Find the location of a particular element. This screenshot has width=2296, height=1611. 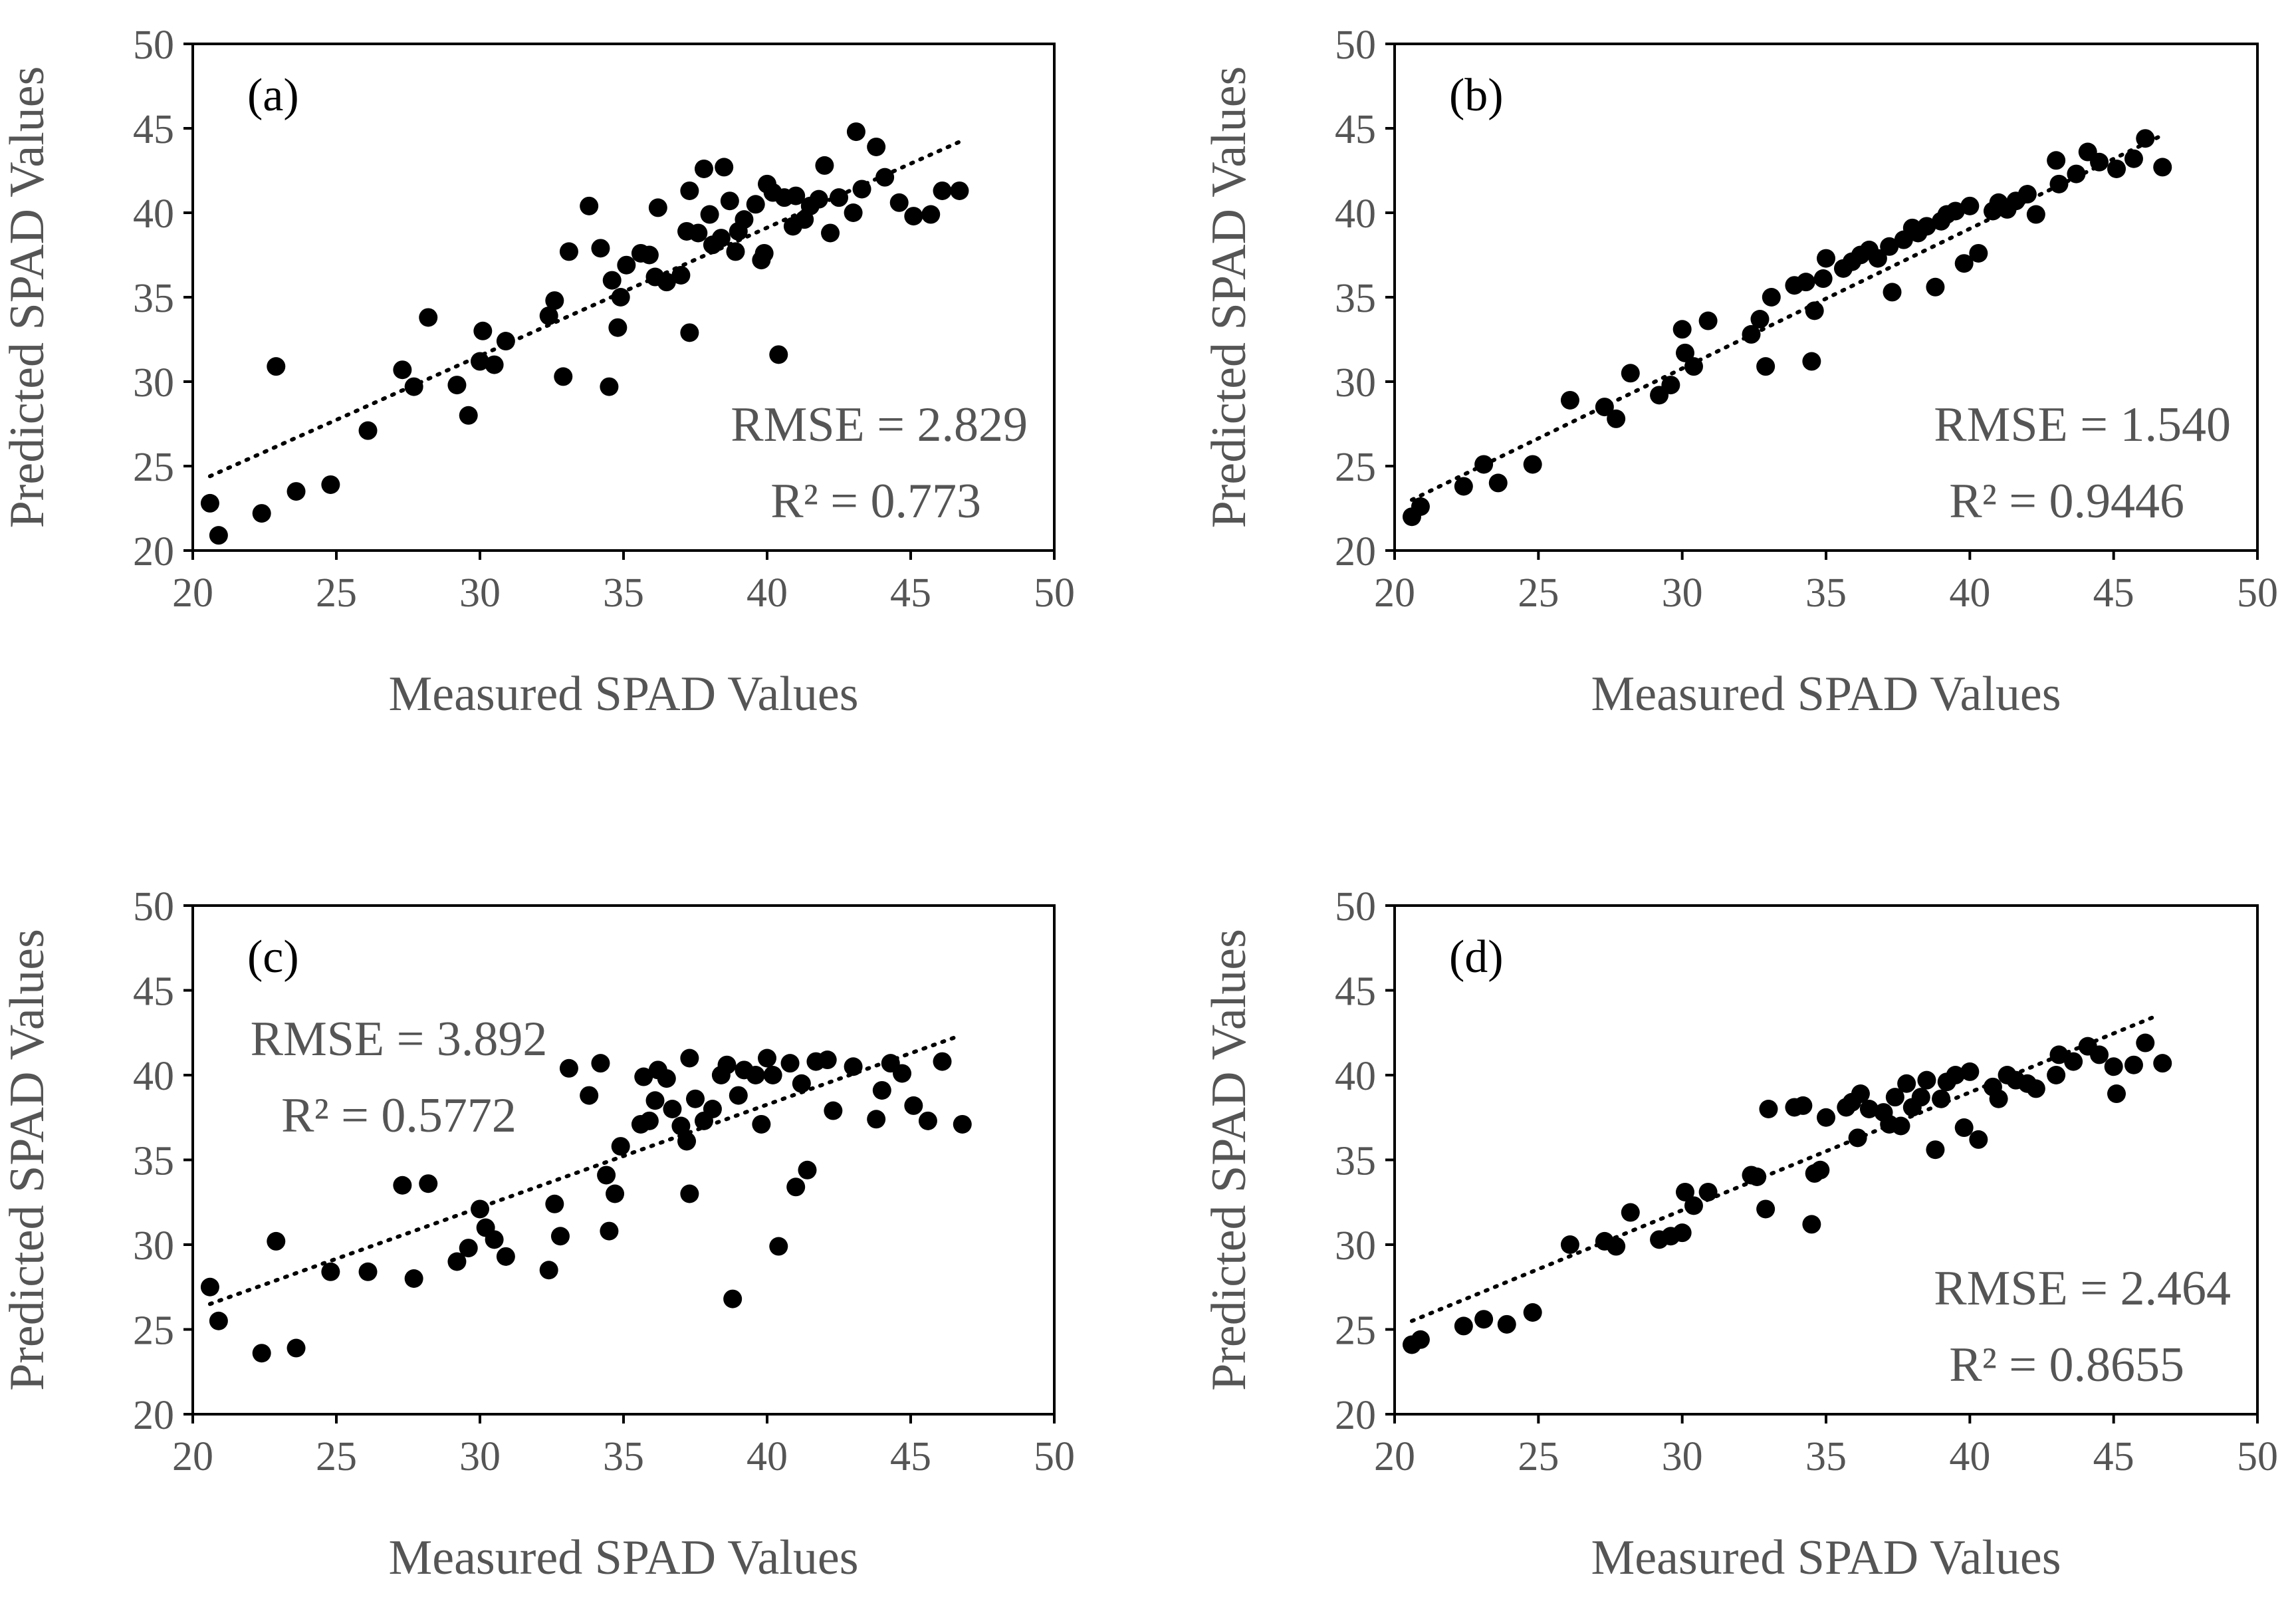

y-tick-label: 40 is located at coordinates (1355, 1076).